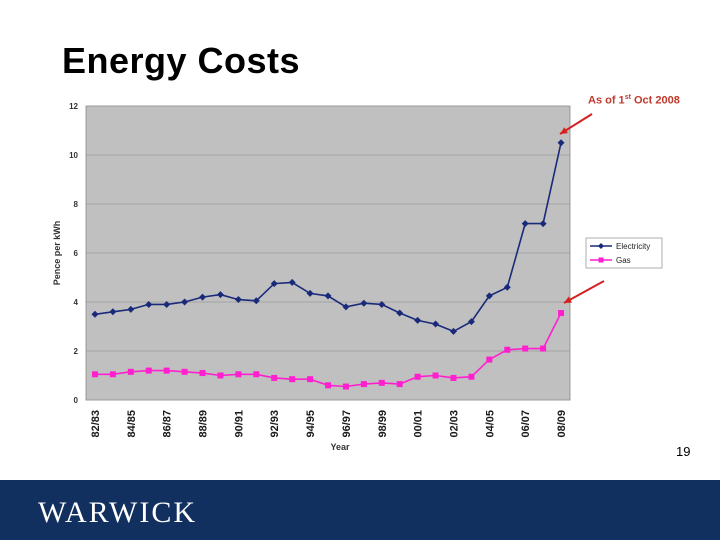  What do you see at coordinates (311, 424) in the screenshot?
I see `x-tick-label: 94/95` at bounding box center [311, 424].